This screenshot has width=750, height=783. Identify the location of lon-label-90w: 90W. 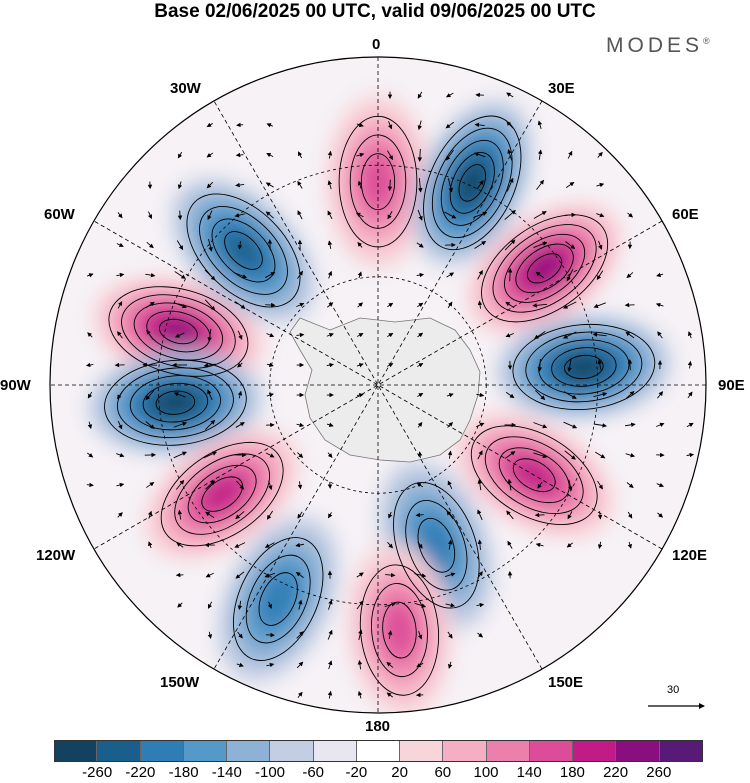
(15, 385).